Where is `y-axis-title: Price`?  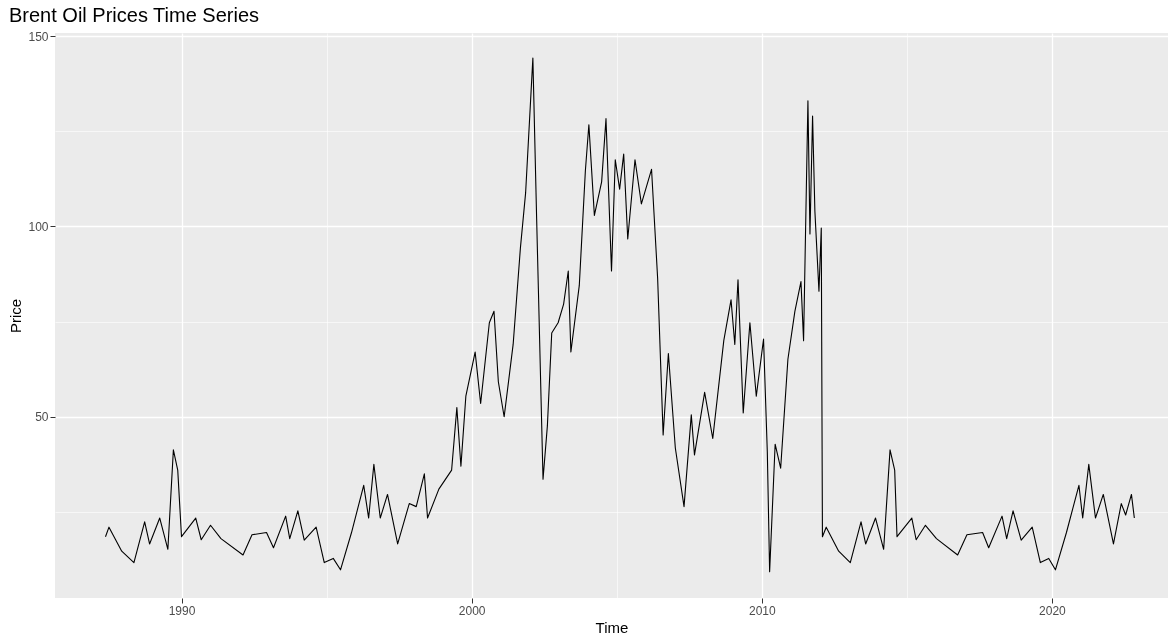
y-axis-title: Price is located at coordinates (16, 316).